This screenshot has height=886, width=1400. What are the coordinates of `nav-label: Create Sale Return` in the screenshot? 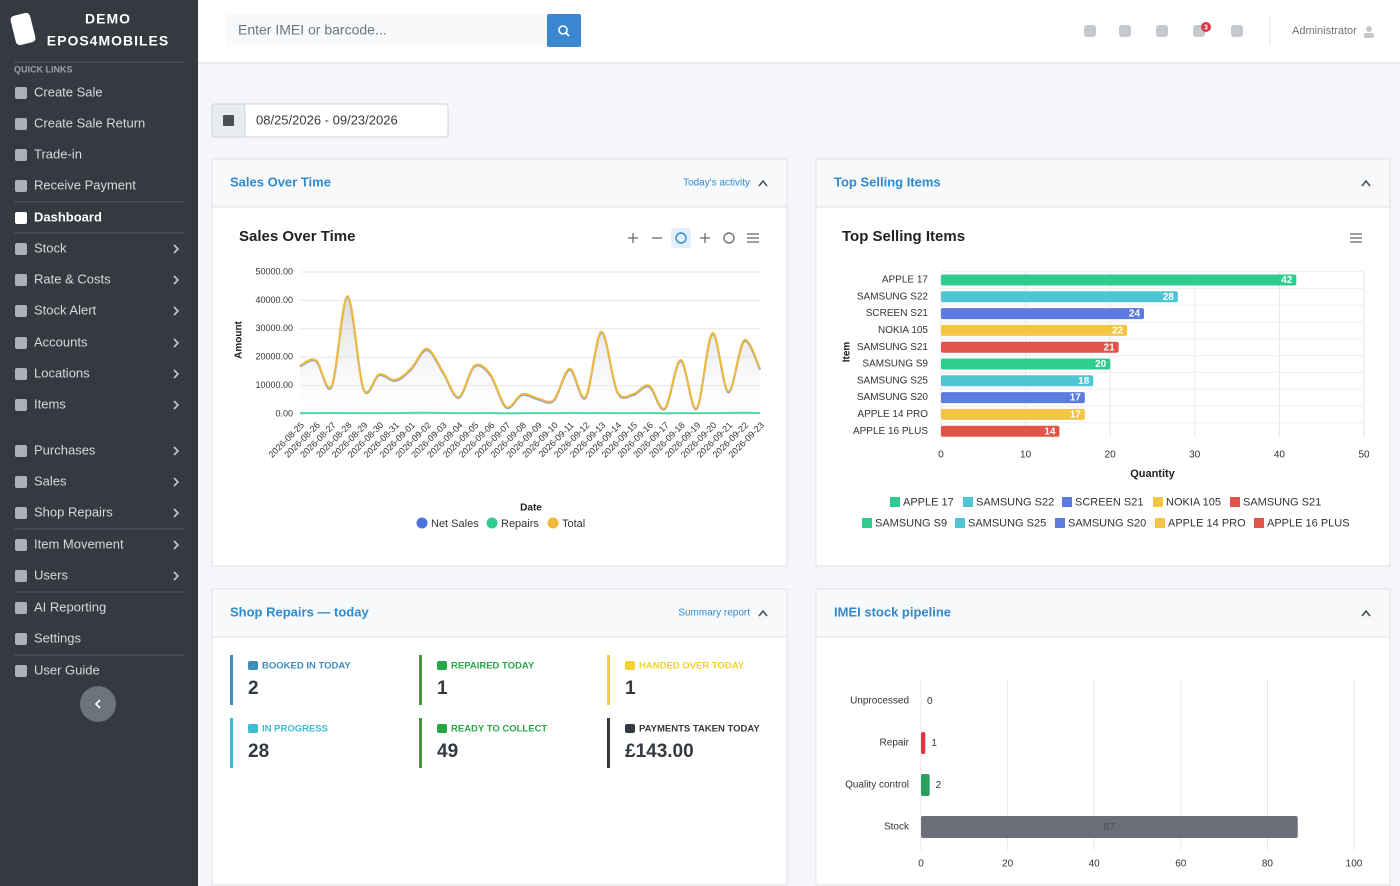 It's located at (89, 122).